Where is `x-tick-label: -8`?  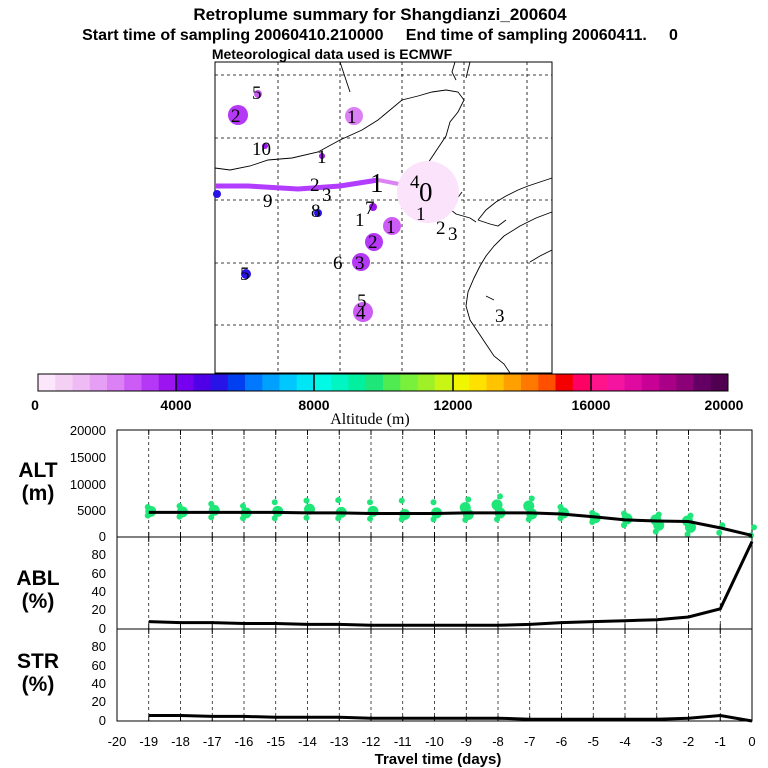
x-tick-label: -8 is located at coordinates (498, 741).